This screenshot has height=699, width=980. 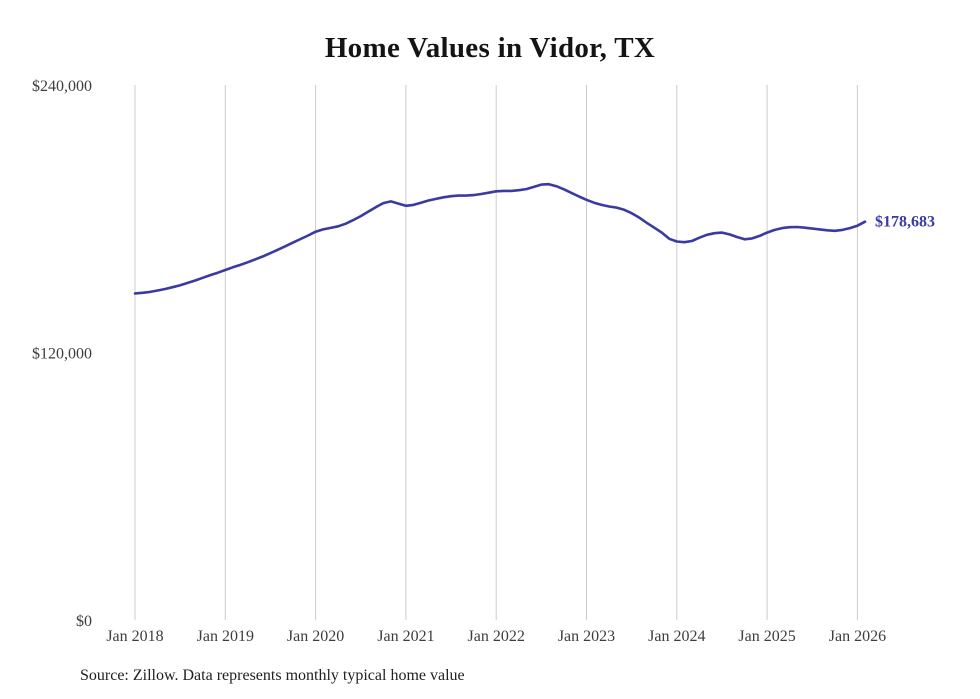 I want to click on x-tick-label: Jan 2019, so click(x=225, y=636).